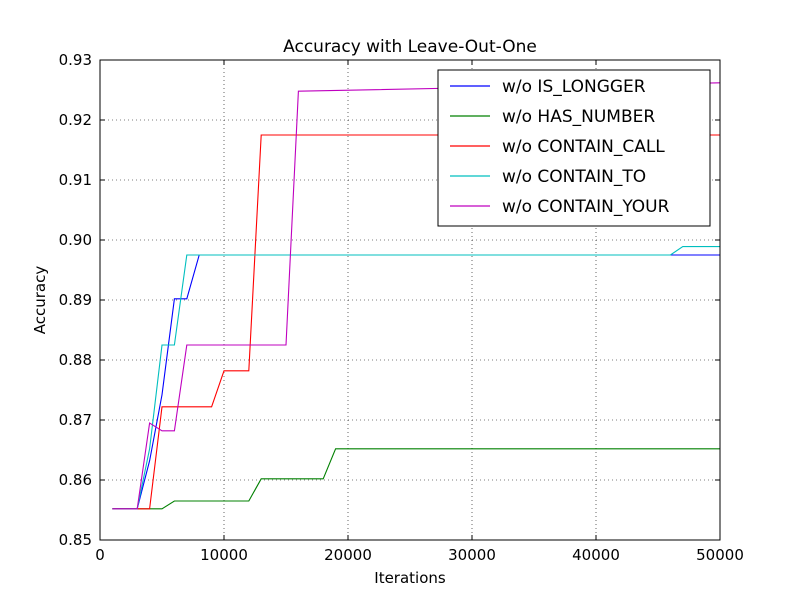  I want to click on y-tick-label: 0.88, so click(75, 360).